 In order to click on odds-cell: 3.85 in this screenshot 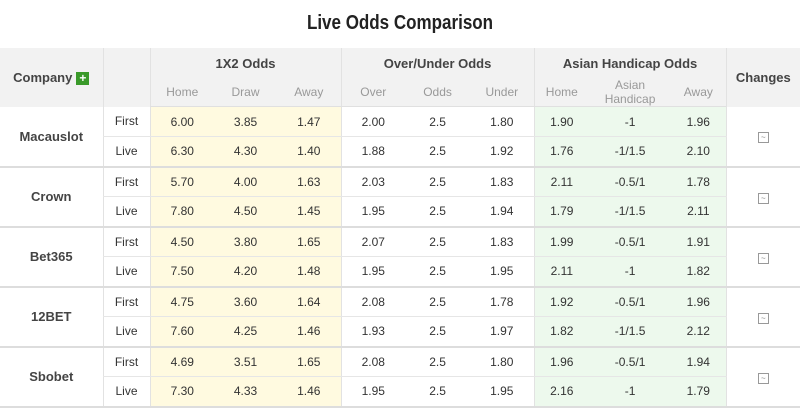, I will do `click(245, 121)`.